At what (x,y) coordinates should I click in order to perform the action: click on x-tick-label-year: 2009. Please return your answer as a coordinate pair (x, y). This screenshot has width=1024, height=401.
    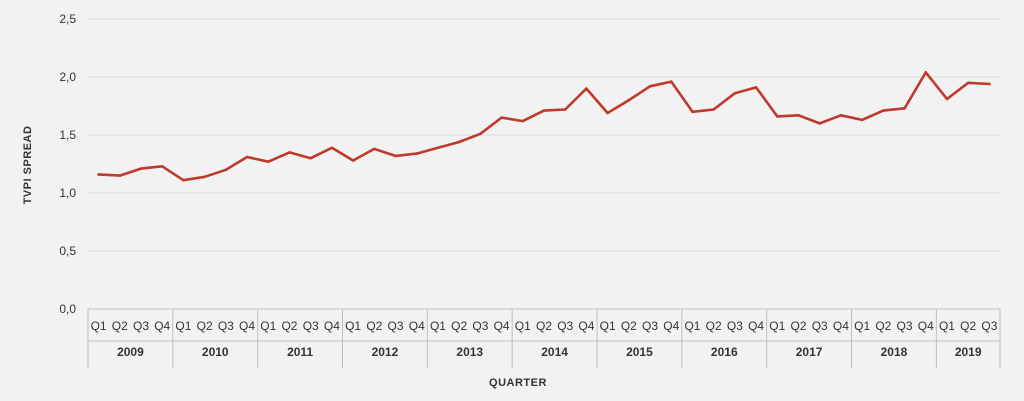
    Looking at the image, I should click on (130, 352).